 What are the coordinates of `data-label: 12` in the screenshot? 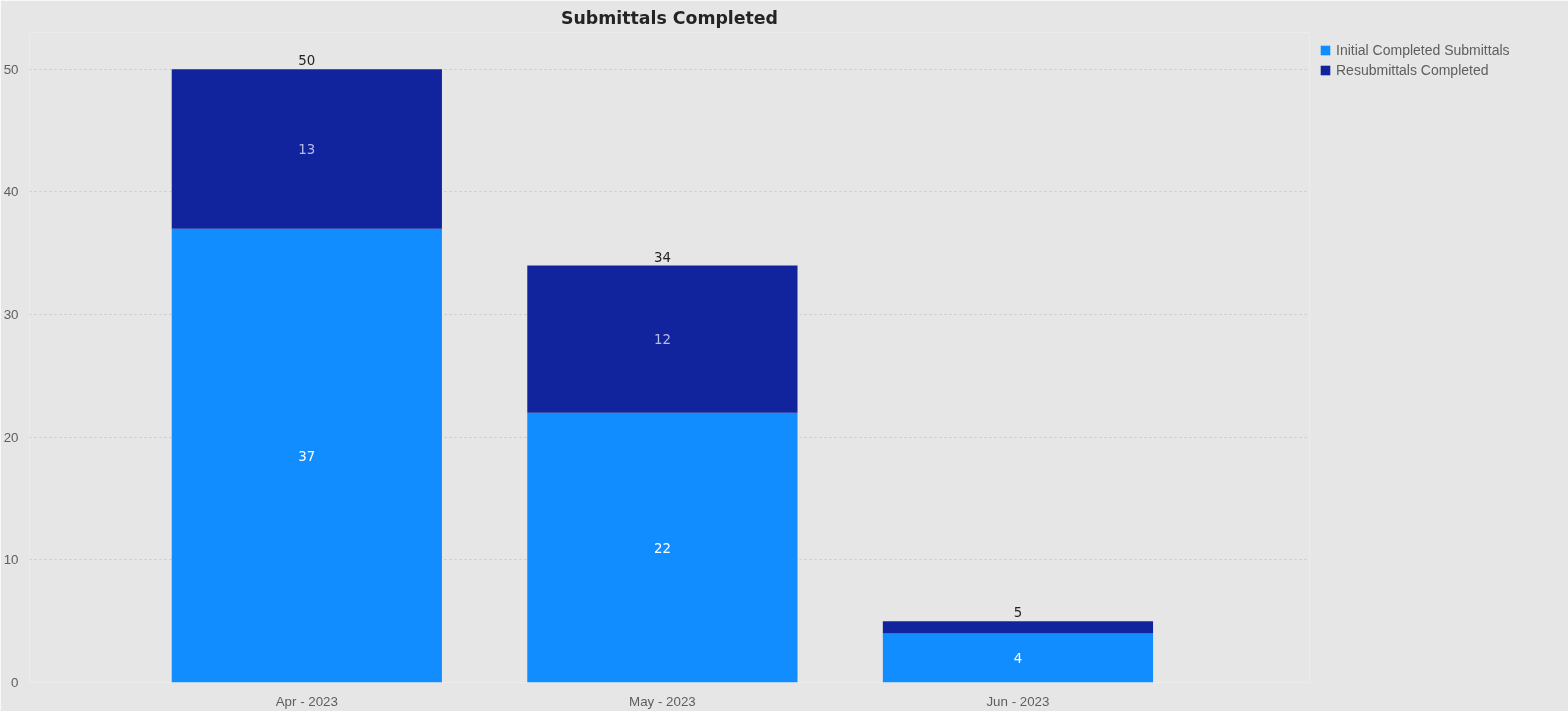 It's located at (662, 340).